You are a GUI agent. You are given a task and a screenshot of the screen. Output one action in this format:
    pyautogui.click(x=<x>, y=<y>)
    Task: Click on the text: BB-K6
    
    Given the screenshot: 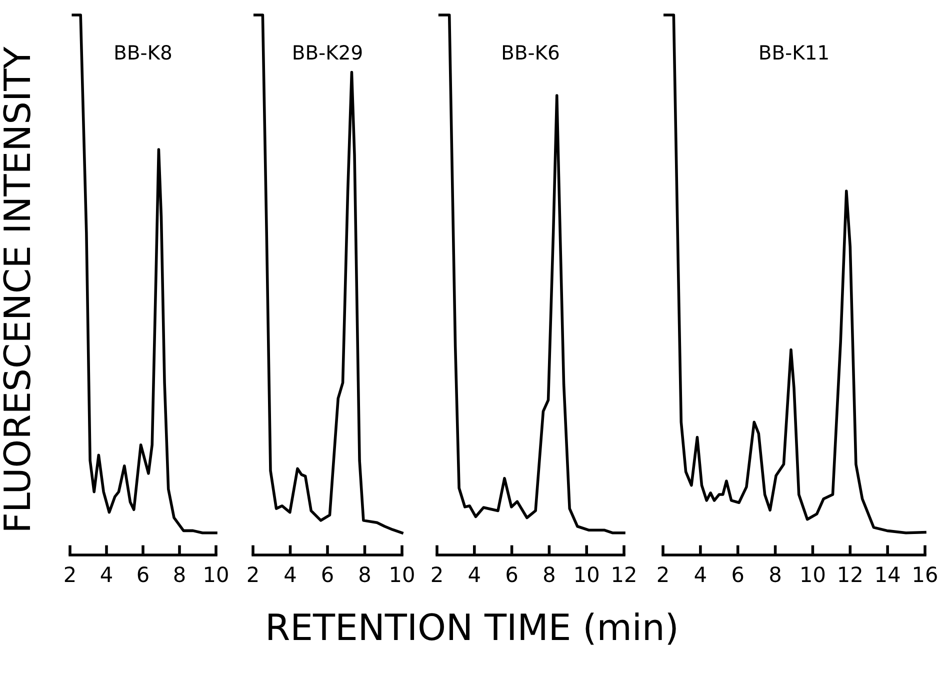 What is the action you would take?
    pyautogui.click(x=531, y=52)
    